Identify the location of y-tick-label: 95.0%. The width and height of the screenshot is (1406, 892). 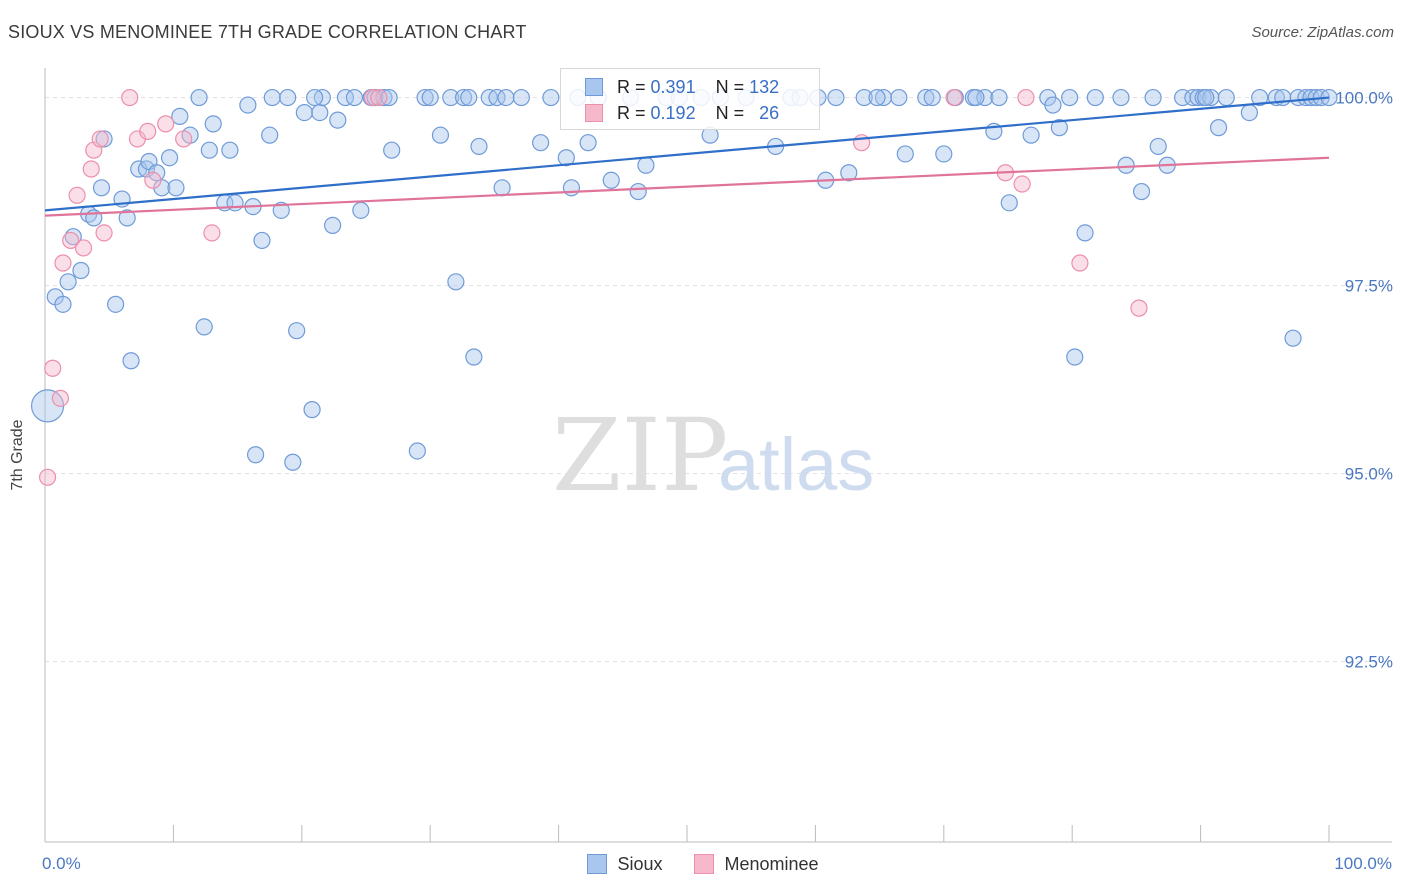
(1369, 474).